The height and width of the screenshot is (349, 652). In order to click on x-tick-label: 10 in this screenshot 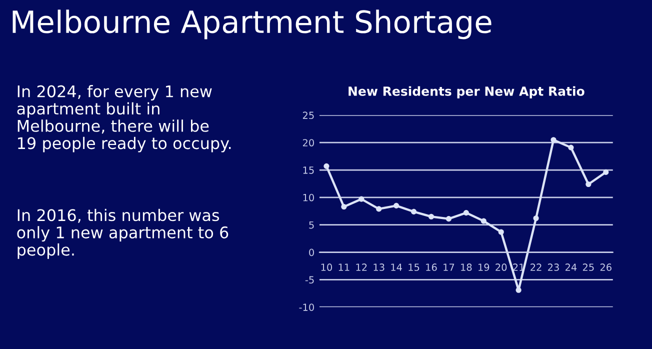, I will do `click(326, 267)`.